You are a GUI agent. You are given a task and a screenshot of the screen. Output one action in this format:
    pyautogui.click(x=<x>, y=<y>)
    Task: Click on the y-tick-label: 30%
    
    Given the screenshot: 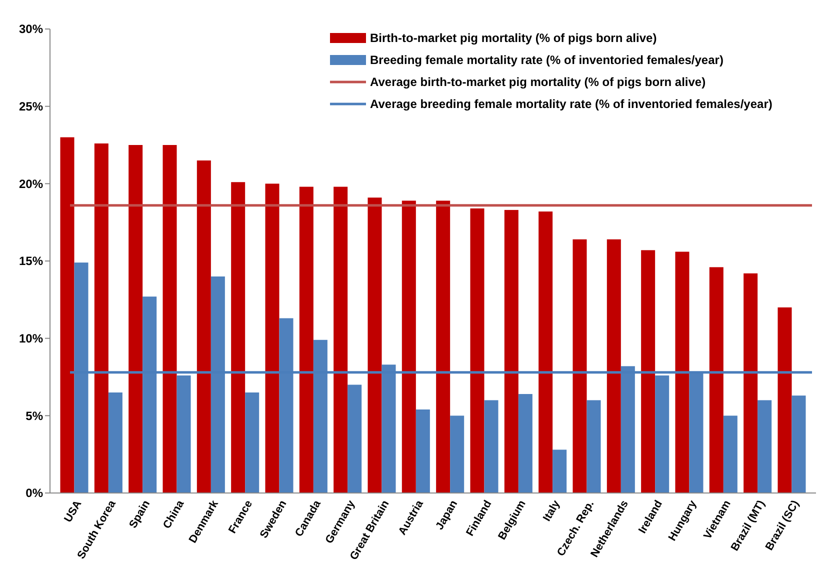 What is the action you would take?
    pyautogui.click(x=31, y=29)
    